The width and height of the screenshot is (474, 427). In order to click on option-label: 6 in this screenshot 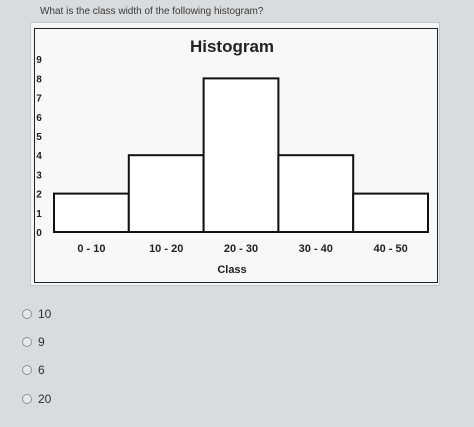, I will do `click(41, 370)`.